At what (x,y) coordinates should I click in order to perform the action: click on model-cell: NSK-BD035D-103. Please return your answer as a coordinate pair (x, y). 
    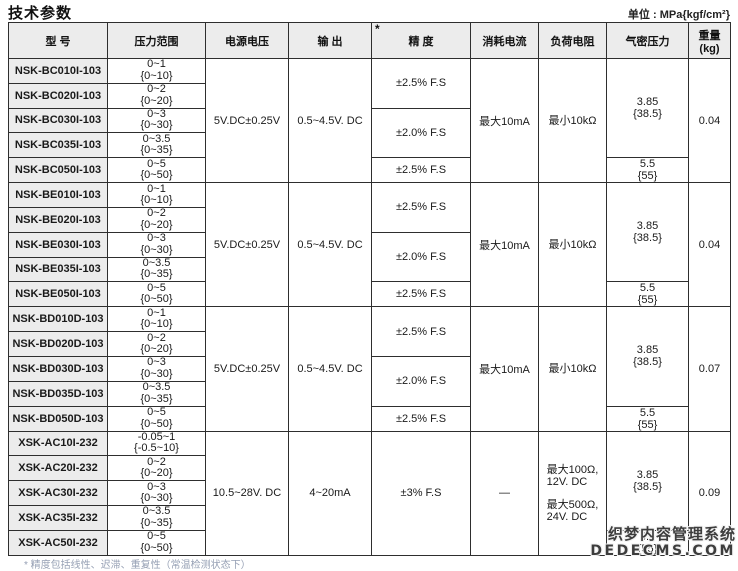
    Looking at the image, I should click on (58, 393).